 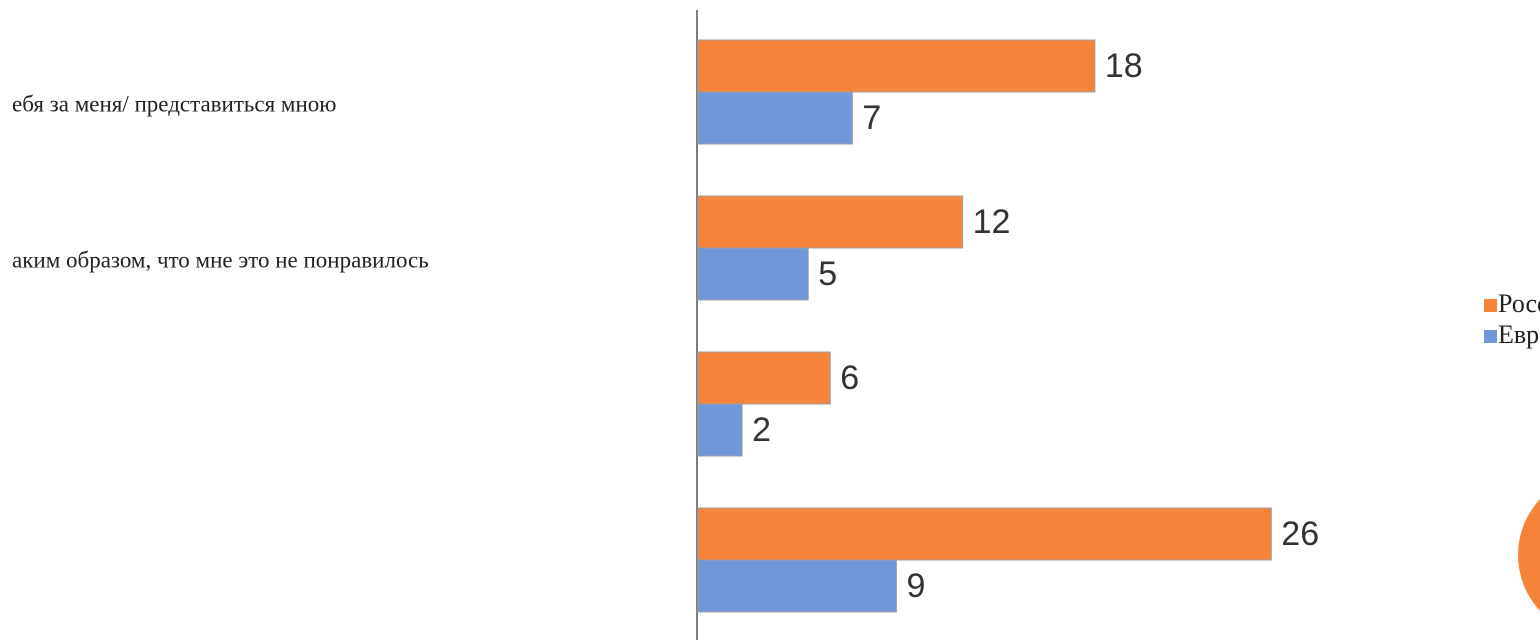 What do you see at coordinates (1519, 334) in the screenshot?
I see `legend-label: Европа` at bounding box center [1519, 334].